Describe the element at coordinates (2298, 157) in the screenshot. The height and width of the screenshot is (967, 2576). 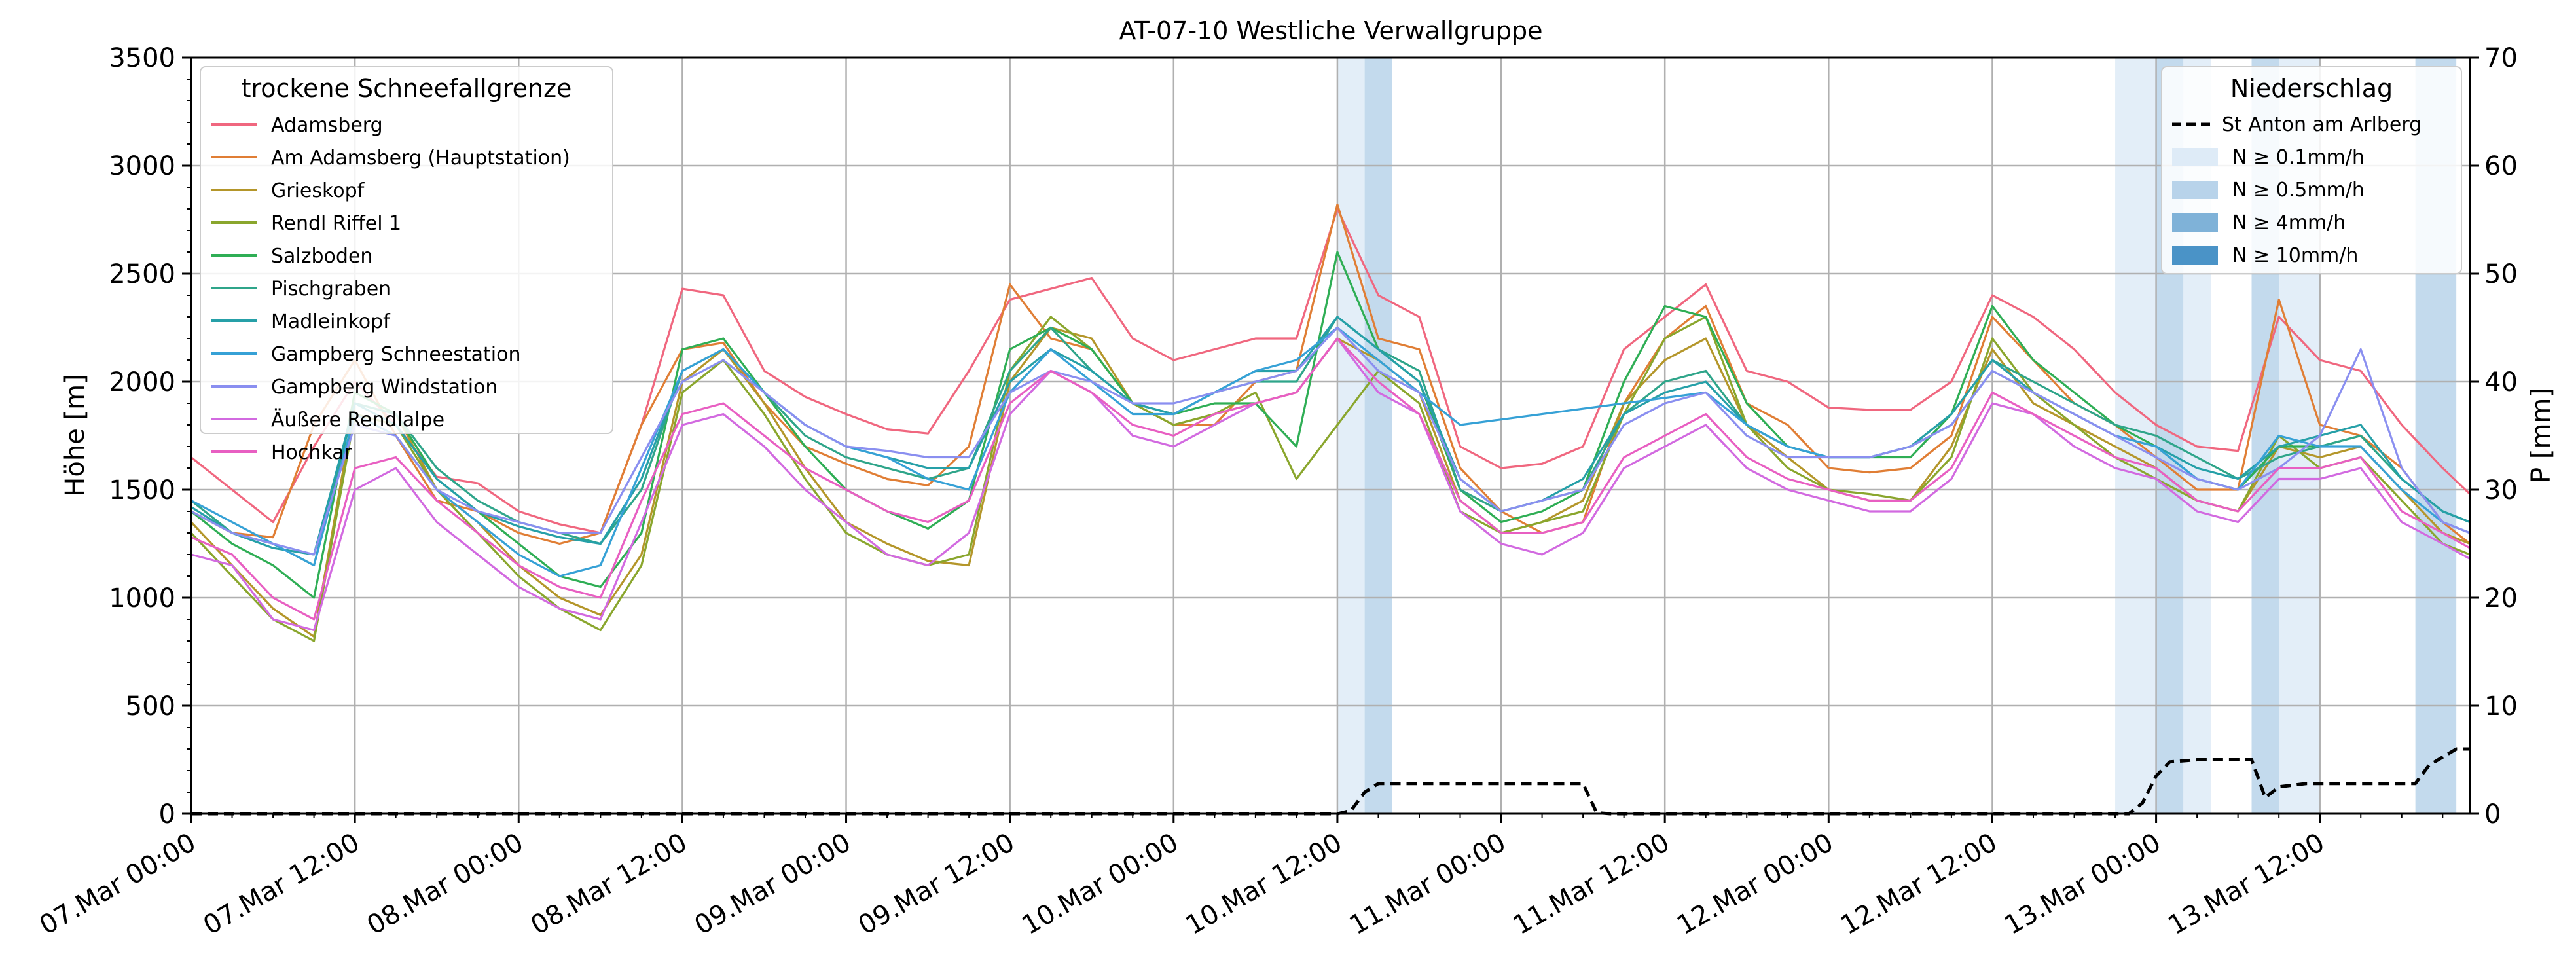
I see `legend-band-label: N ≥ 0.1mm/h` at that location.